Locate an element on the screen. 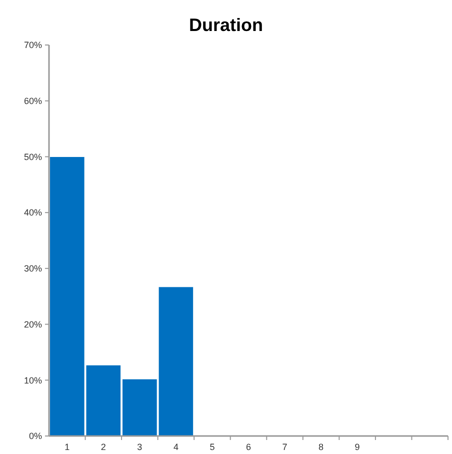 The width and height of the screenshot is (452, 454). x-tick-label: 8 is located at coordinates (321, 447).